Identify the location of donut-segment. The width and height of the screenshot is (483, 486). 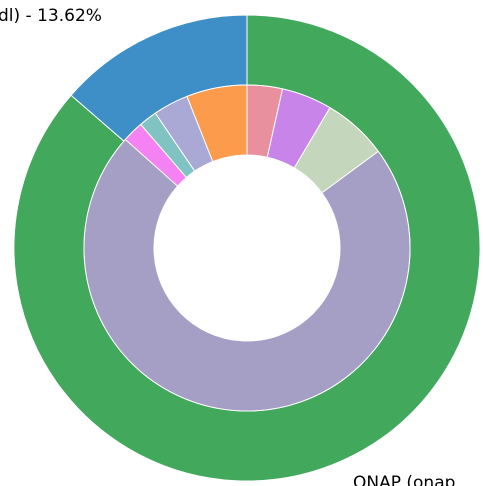
(217, 123).